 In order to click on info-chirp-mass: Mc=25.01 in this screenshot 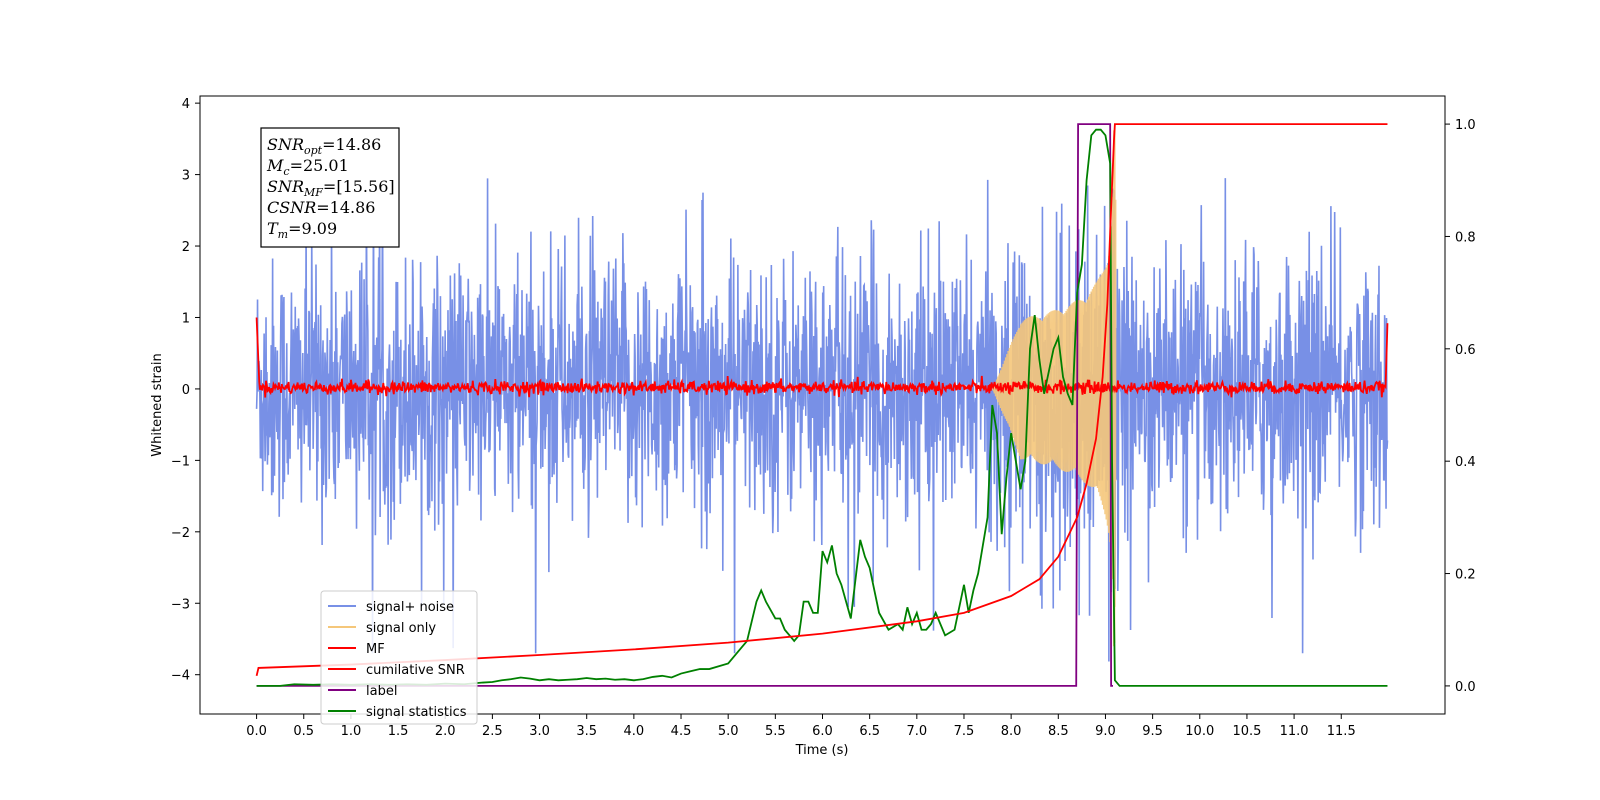, I will do `click(307, 167)`.